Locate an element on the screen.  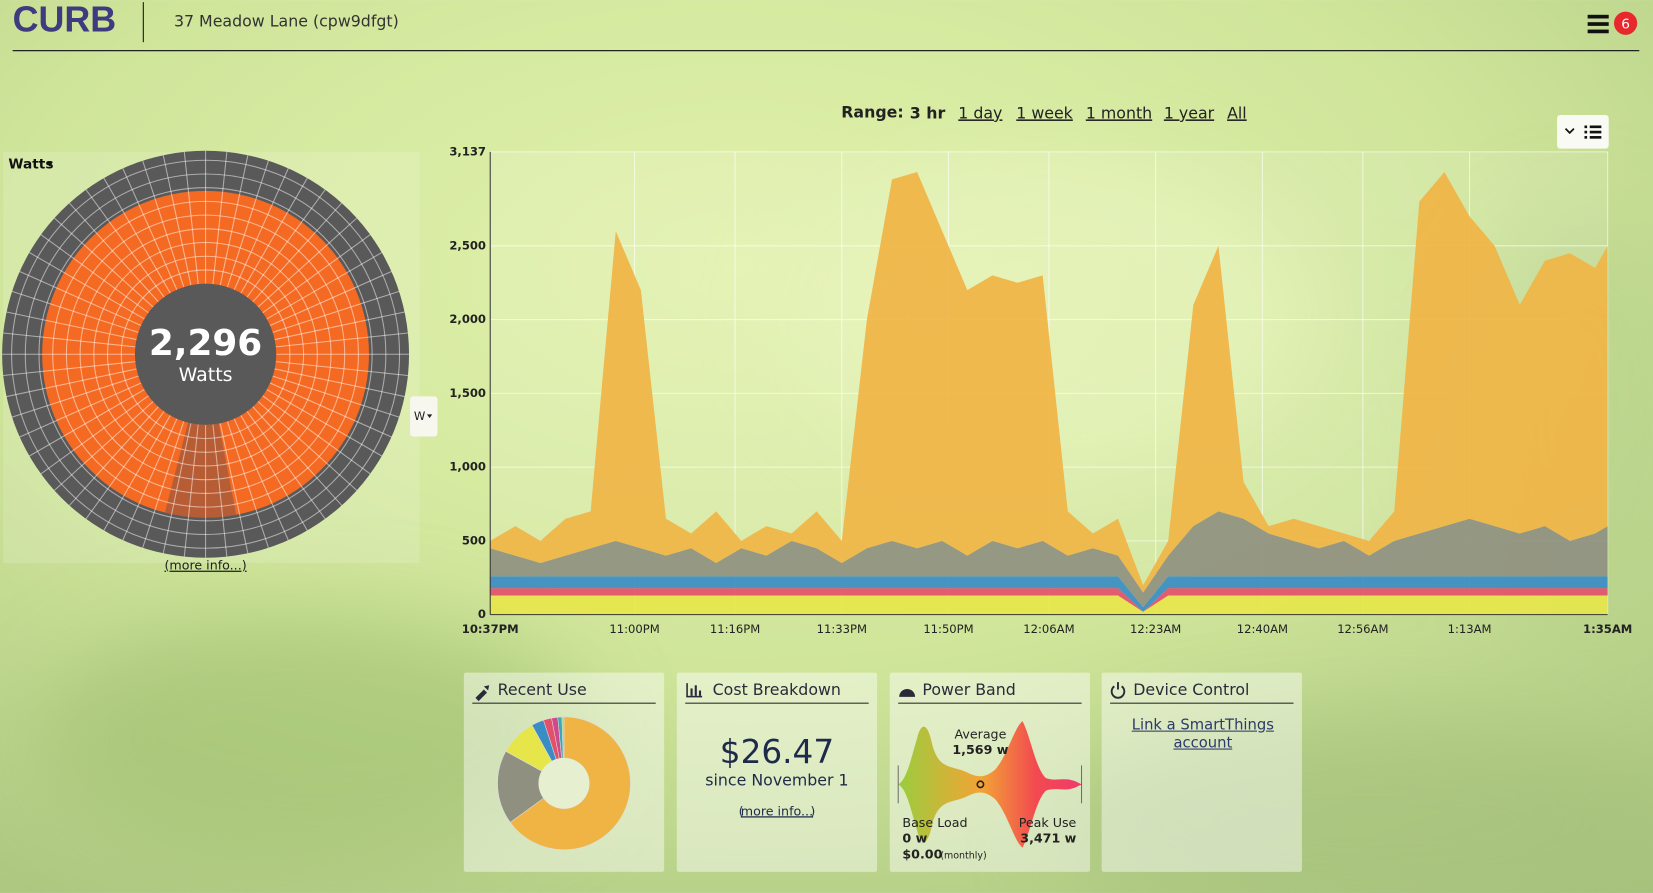
base-label: Base Load is located at coordinates (934, 822).